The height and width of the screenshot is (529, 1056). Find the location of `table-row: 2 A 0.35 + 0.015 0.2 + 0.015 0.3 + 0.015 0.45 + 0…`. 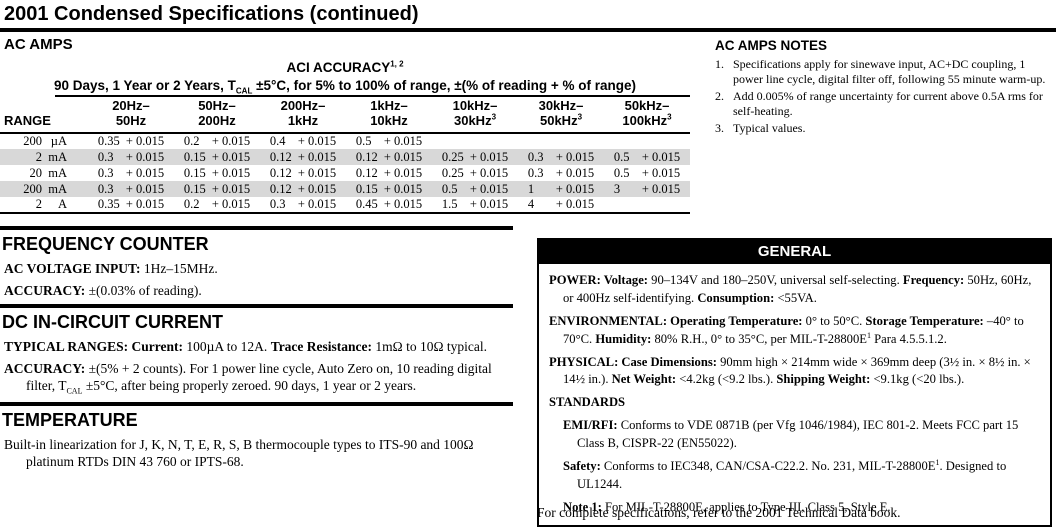

table-row: 2 A 0.35 + 0.015 0.2 + 0.015 0.3 + 0.015 0.45 + 0… is located at coordinates (345, 205).